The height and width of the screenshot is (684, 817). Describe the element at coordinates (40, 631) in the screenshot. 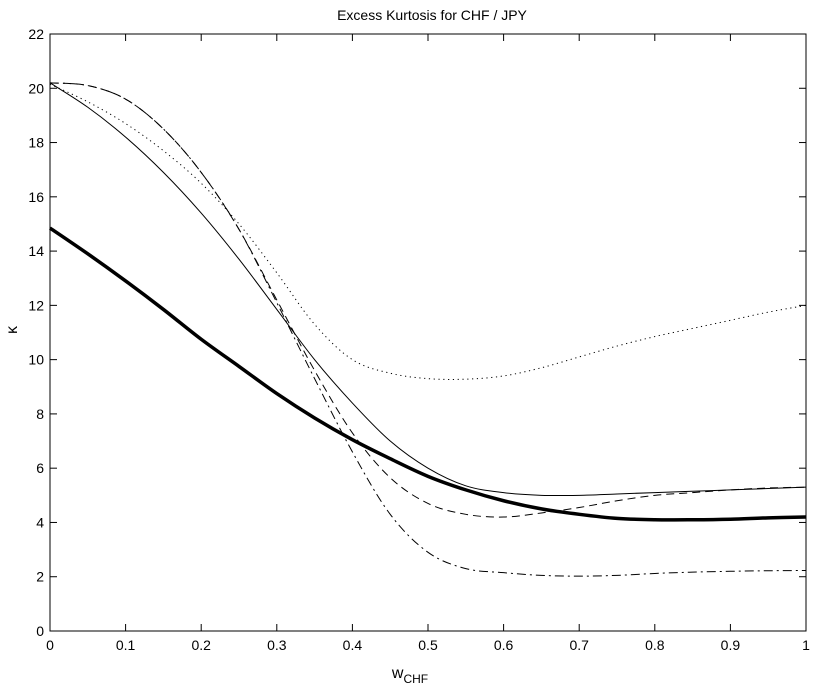

I see `y-tick-label: 0` at that location.